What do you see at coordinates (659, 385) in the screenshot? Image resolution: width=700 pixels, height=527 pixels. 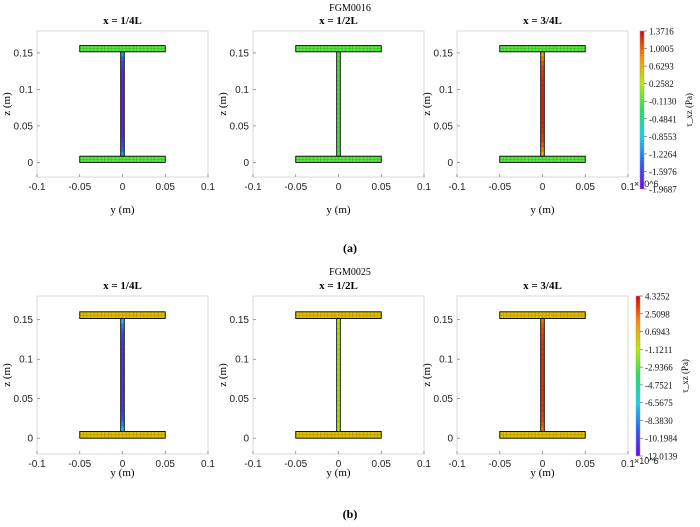 I see `colorbar-tick-label: -4.7521` at bounding box center [659, 385].